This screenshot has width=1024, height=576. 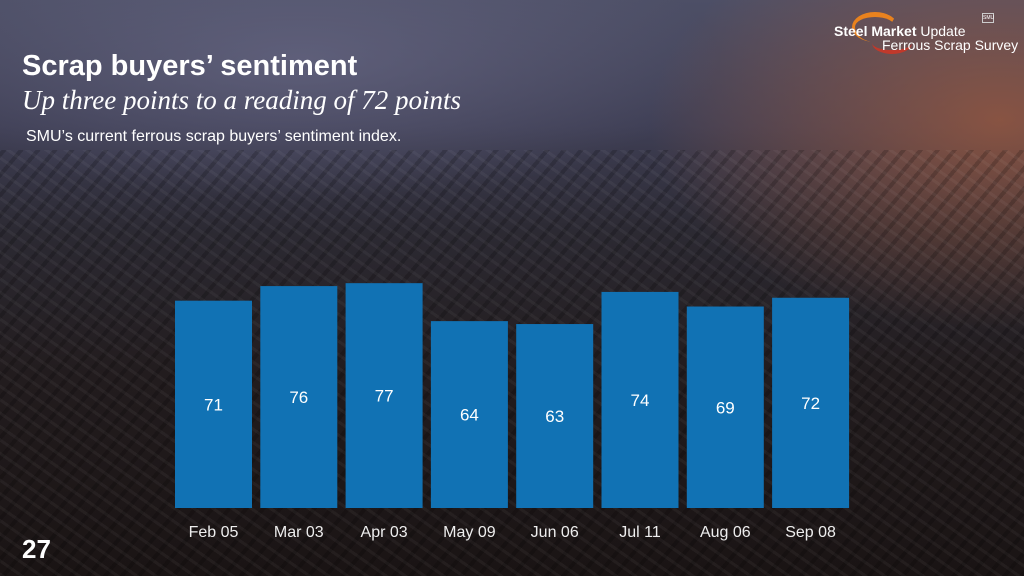 I want to click on page-number: 27, so click(x=36, y=549).